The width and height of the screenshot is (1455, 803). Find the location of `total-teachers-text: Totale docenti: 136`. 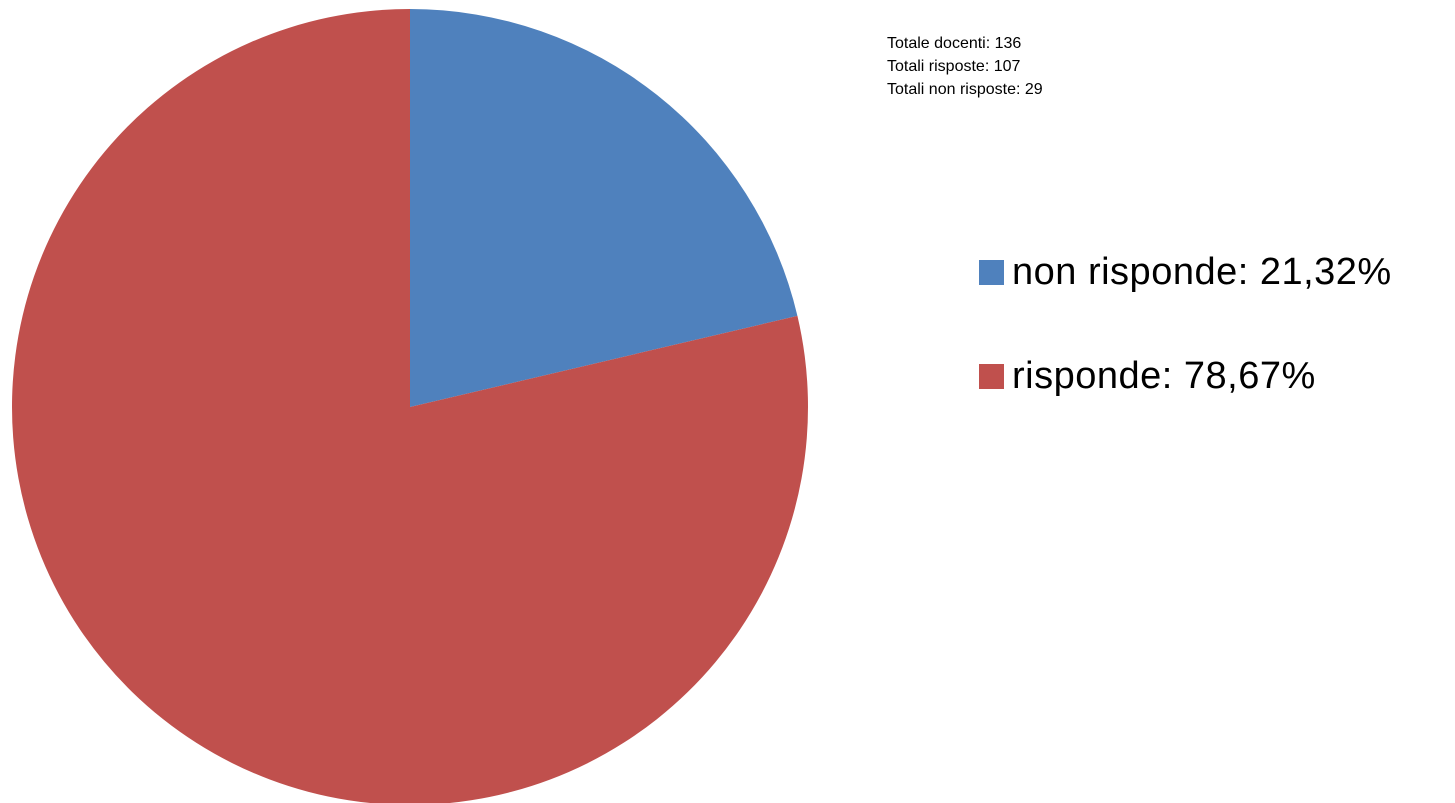

total-teachers-text: Totale docenti: 136 is located at coordinates (954, 43).